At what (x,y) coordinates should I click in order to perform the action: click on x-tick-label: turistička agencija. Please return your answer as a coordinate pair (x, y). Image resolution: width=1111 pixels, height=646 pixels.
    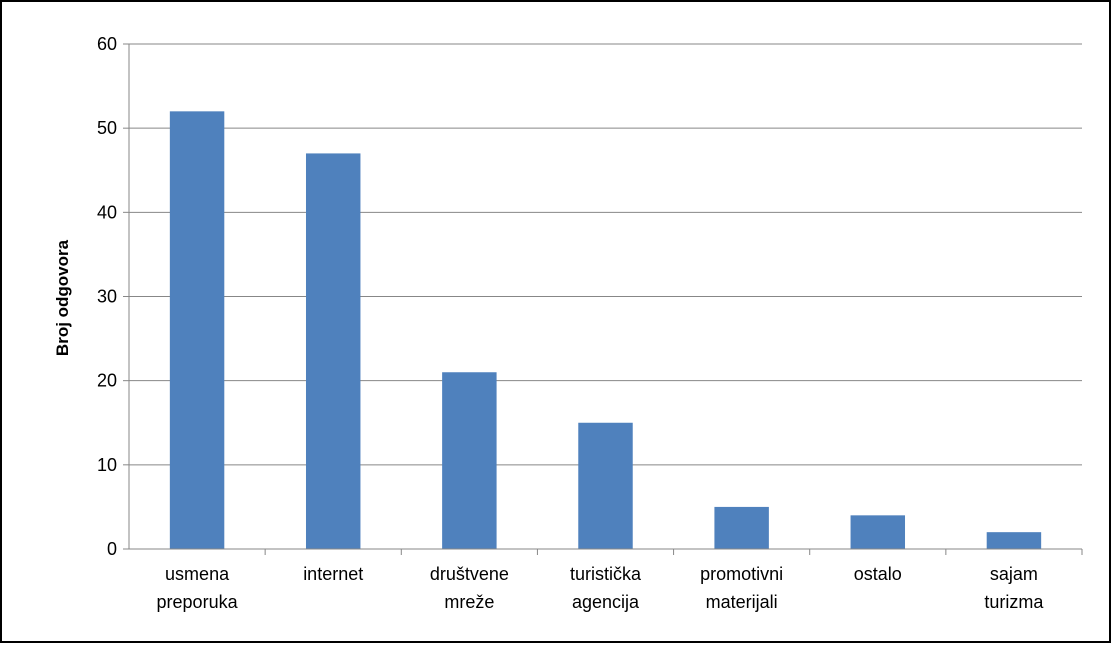
    Looking at the image, I should click on (606, 588).